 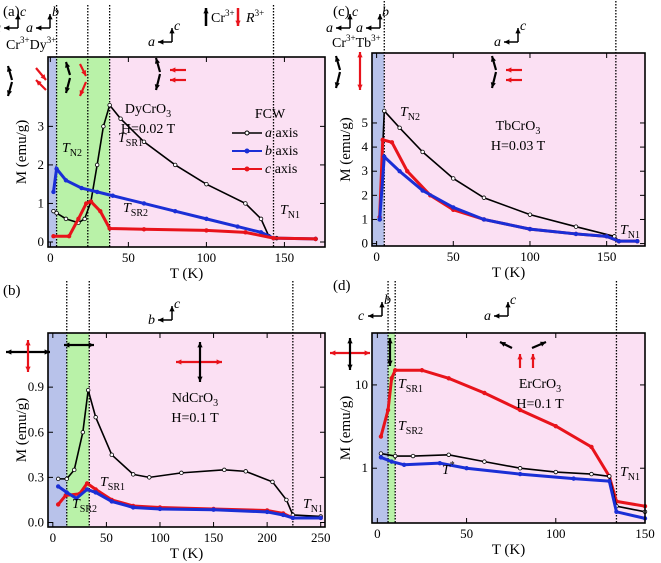 What do you see at coordinates (556, 533) in the screenshot?
I see `x-tick-label: 100` at bounding box center [556, 533].